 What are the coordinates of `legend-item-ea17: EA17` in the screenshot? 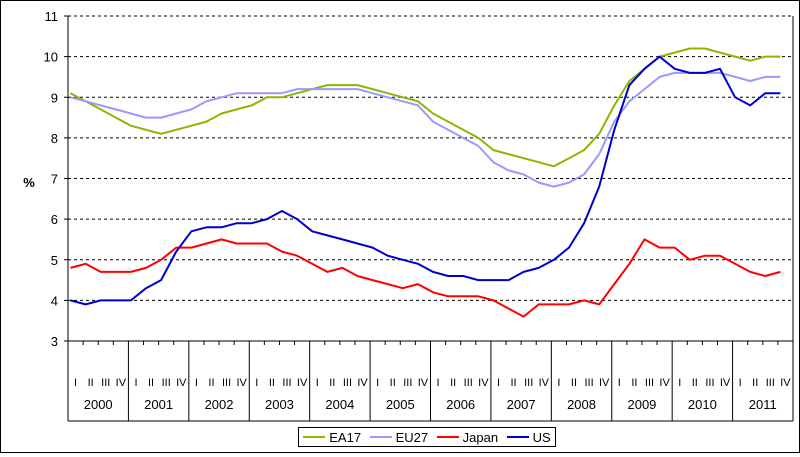 It's located at (332, 437).